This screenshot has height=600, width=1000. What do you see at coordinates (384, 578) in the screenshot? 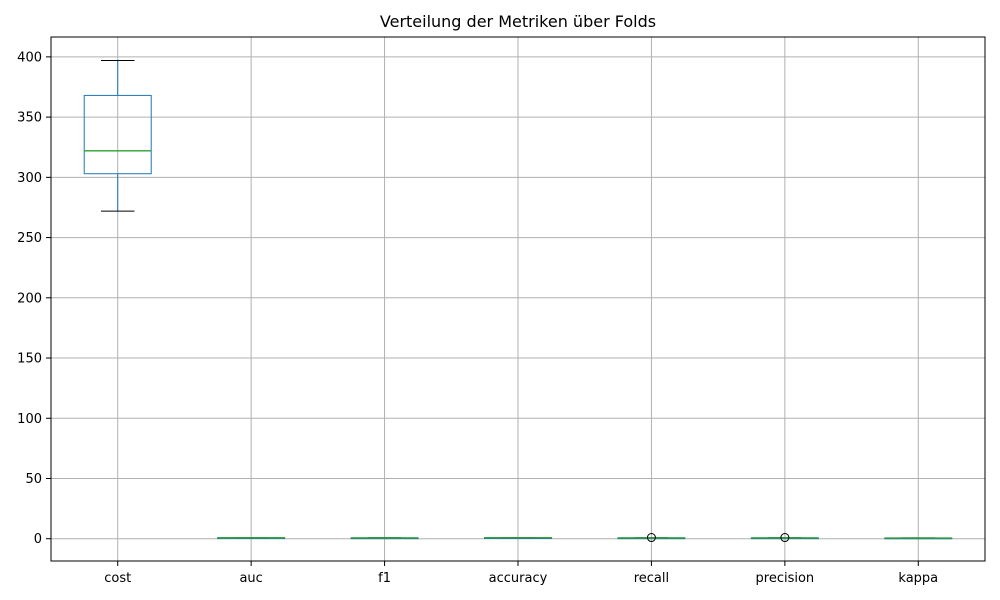
I see `x-tick-label-f1: f1` at bounding box center [384, 578].